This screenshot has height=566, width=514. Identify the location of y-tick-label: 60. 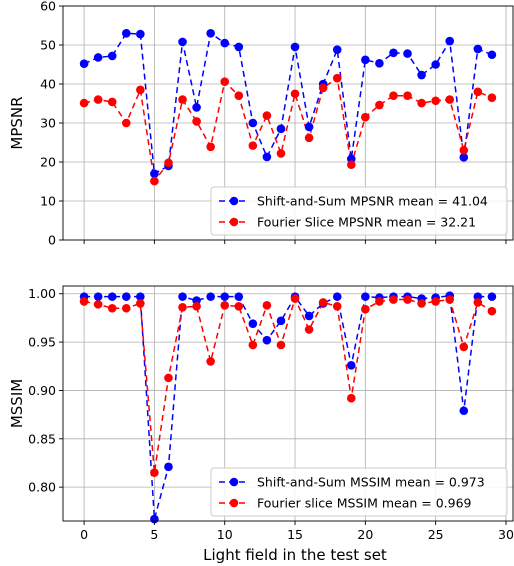
(48, 7).